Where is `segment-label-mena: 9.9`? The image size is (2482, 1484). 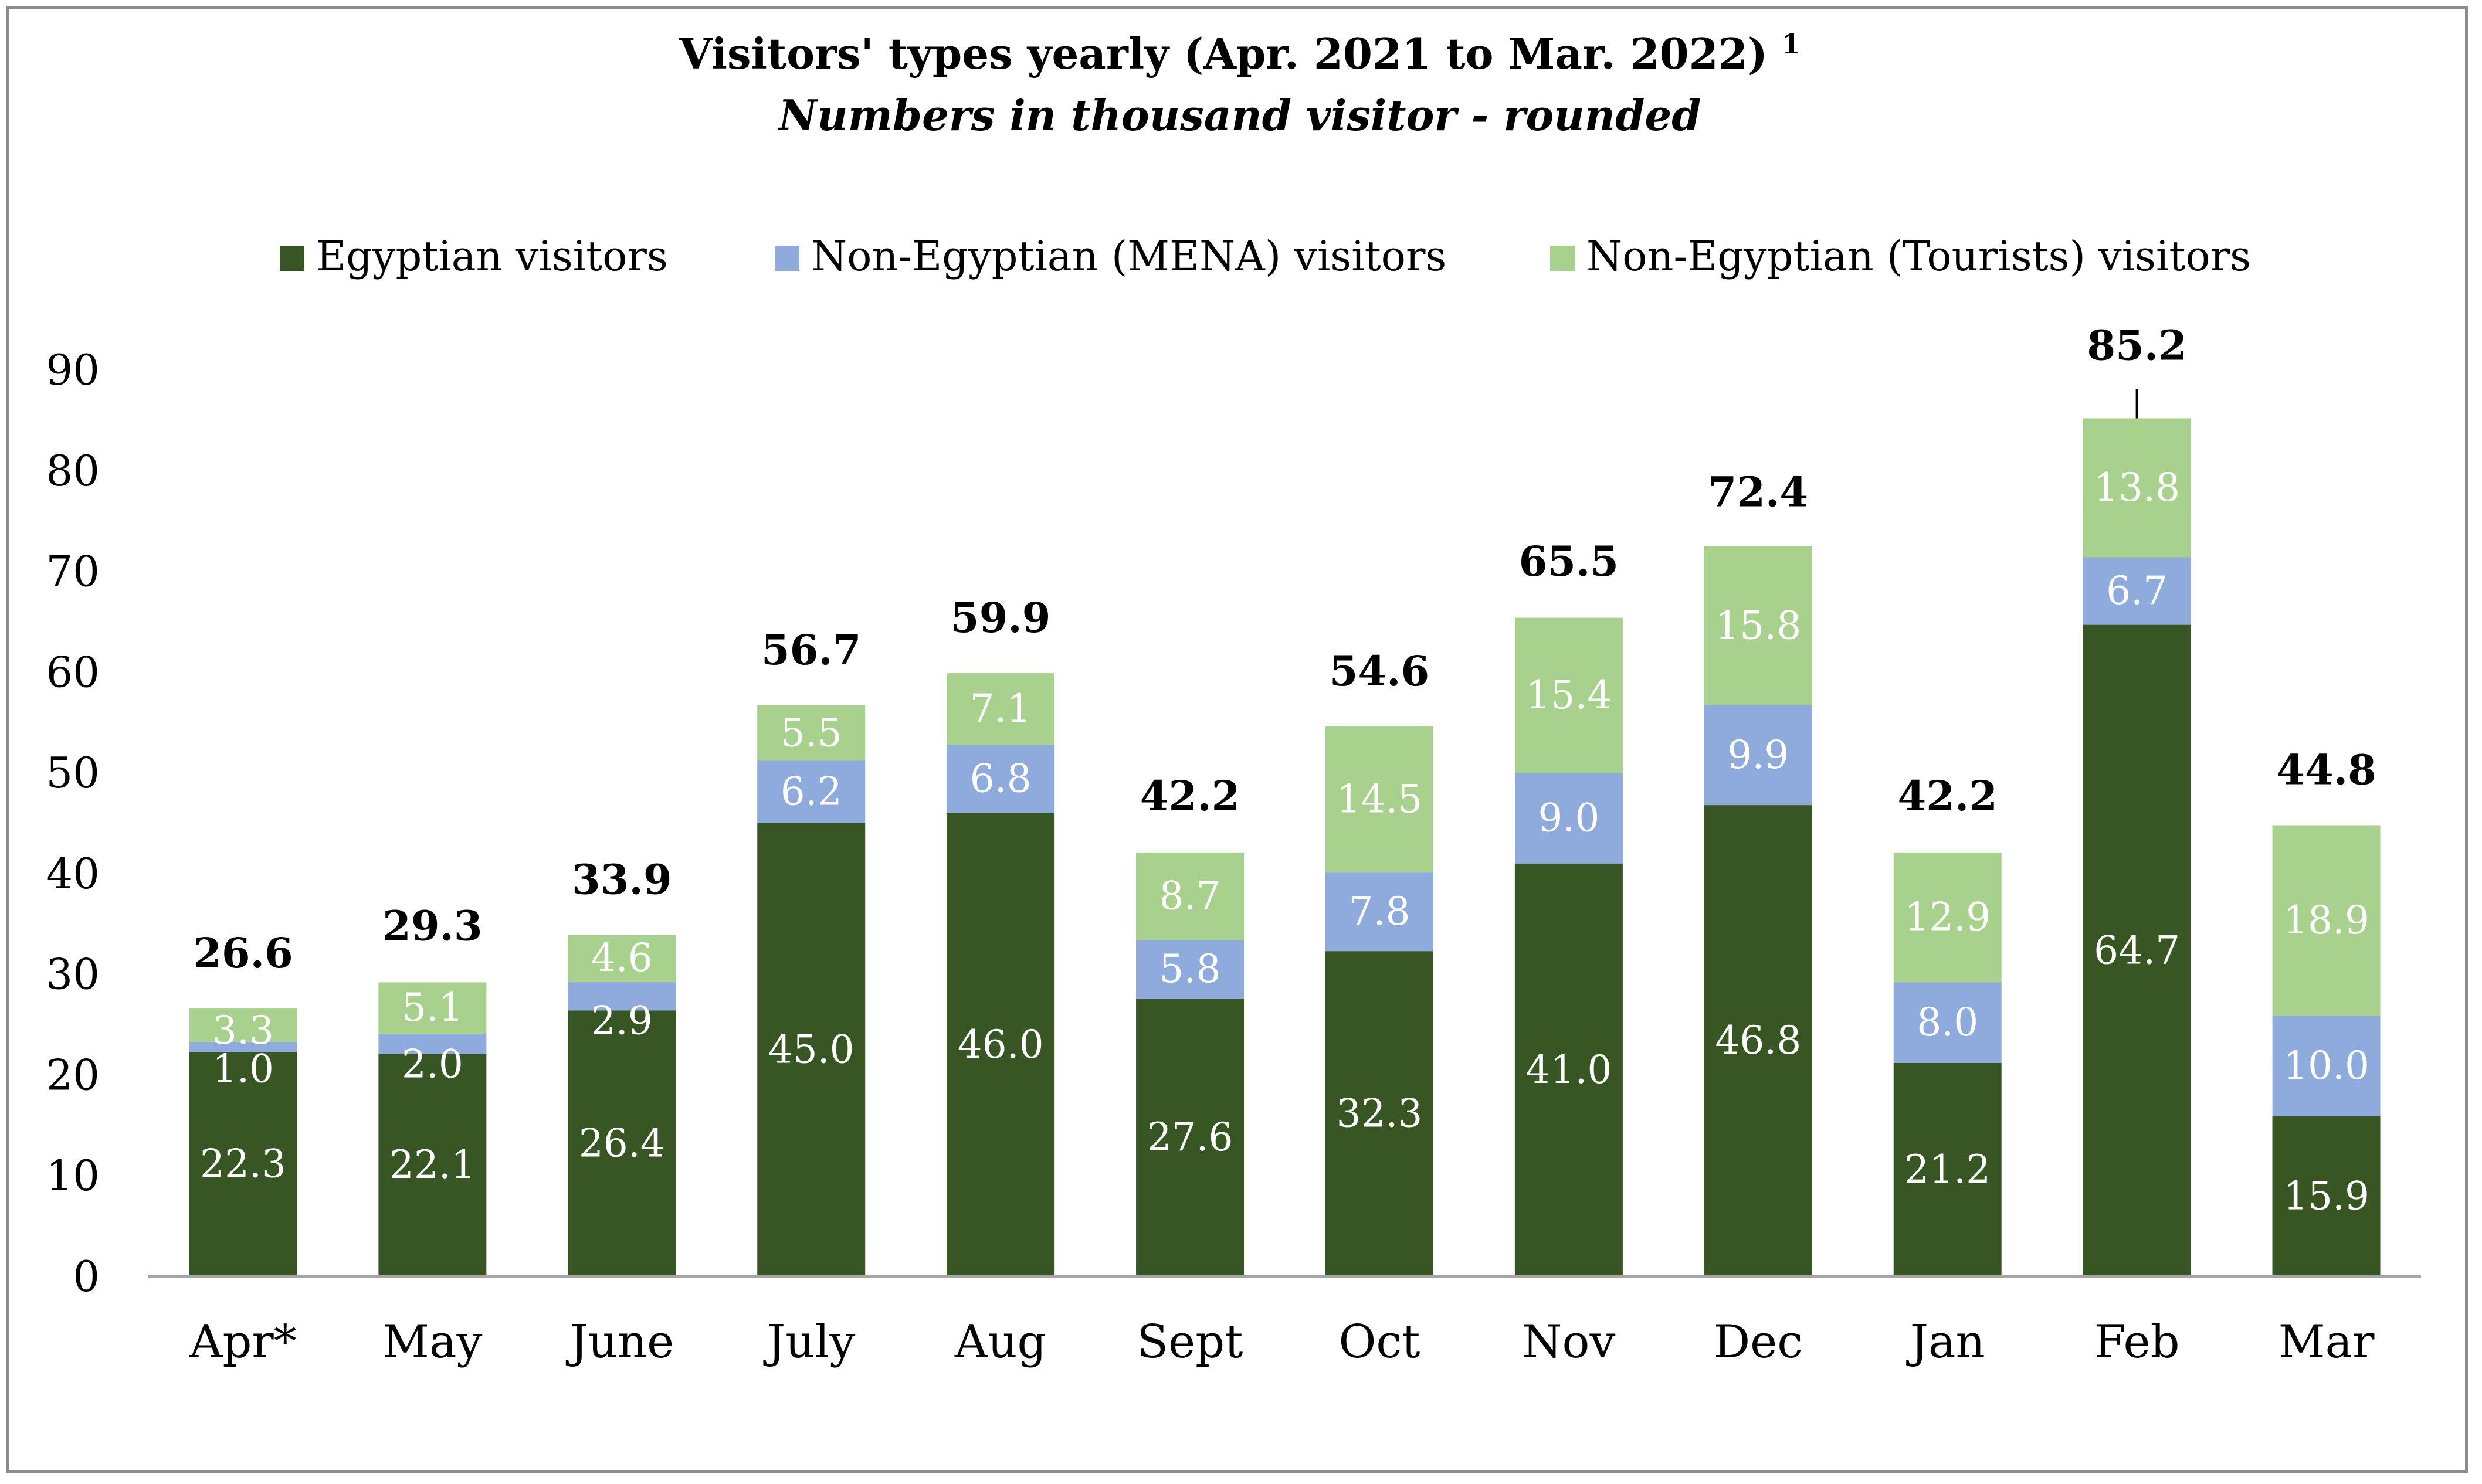
segment-label-mena: 9.9 is located at coordinates (1758, 754).